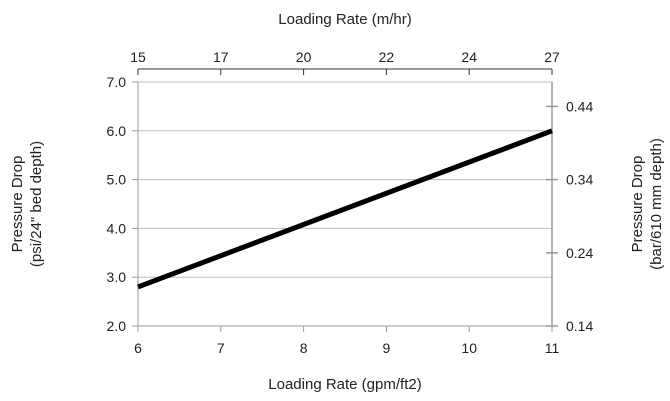 The image size is (670, 401). I want to click on right-tick-label: 0.14, so click(579, 326).